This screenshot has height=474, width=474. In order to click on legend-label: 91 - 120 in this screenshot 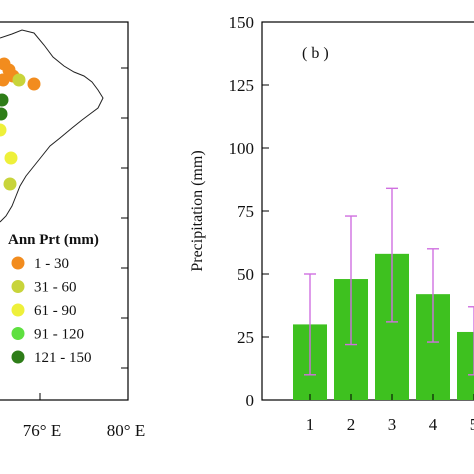, I will do `click(59, 335)`.